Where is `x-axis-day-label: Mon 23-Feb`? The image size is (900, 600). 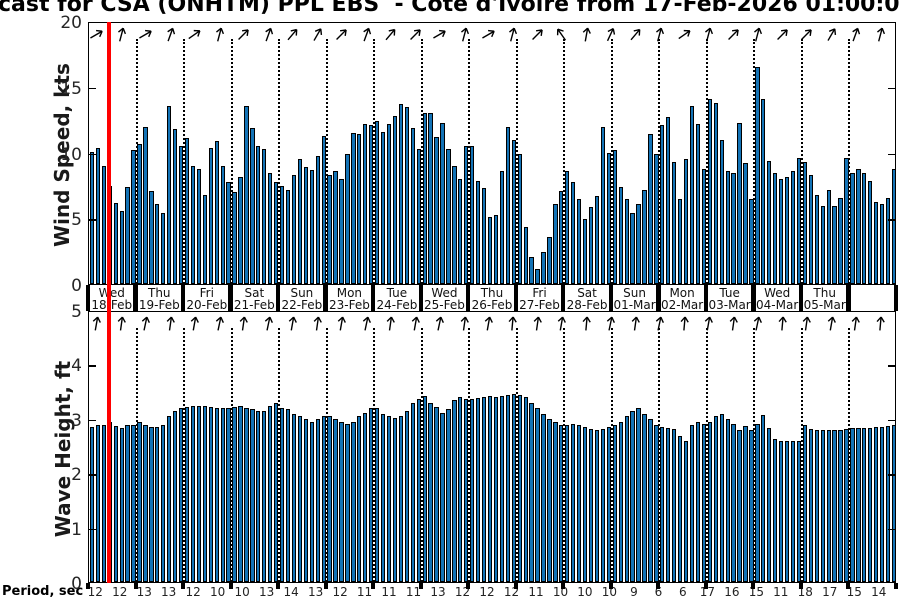
x-axis-day-label: Mon 23-Feb is located at coordinates (350, 299).